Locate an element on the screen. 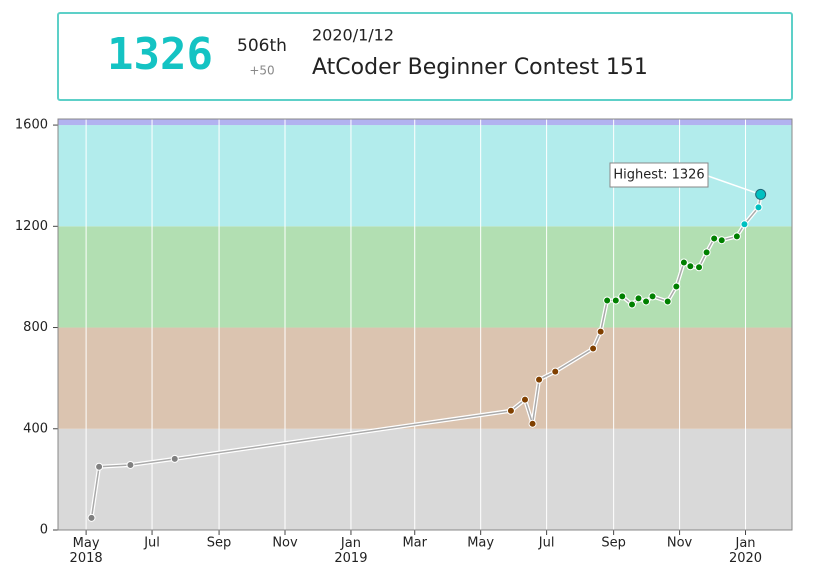 This screenshot has width=814, height=581. x-tick-label: Jan 2019 is located at coordinates (350, 551).